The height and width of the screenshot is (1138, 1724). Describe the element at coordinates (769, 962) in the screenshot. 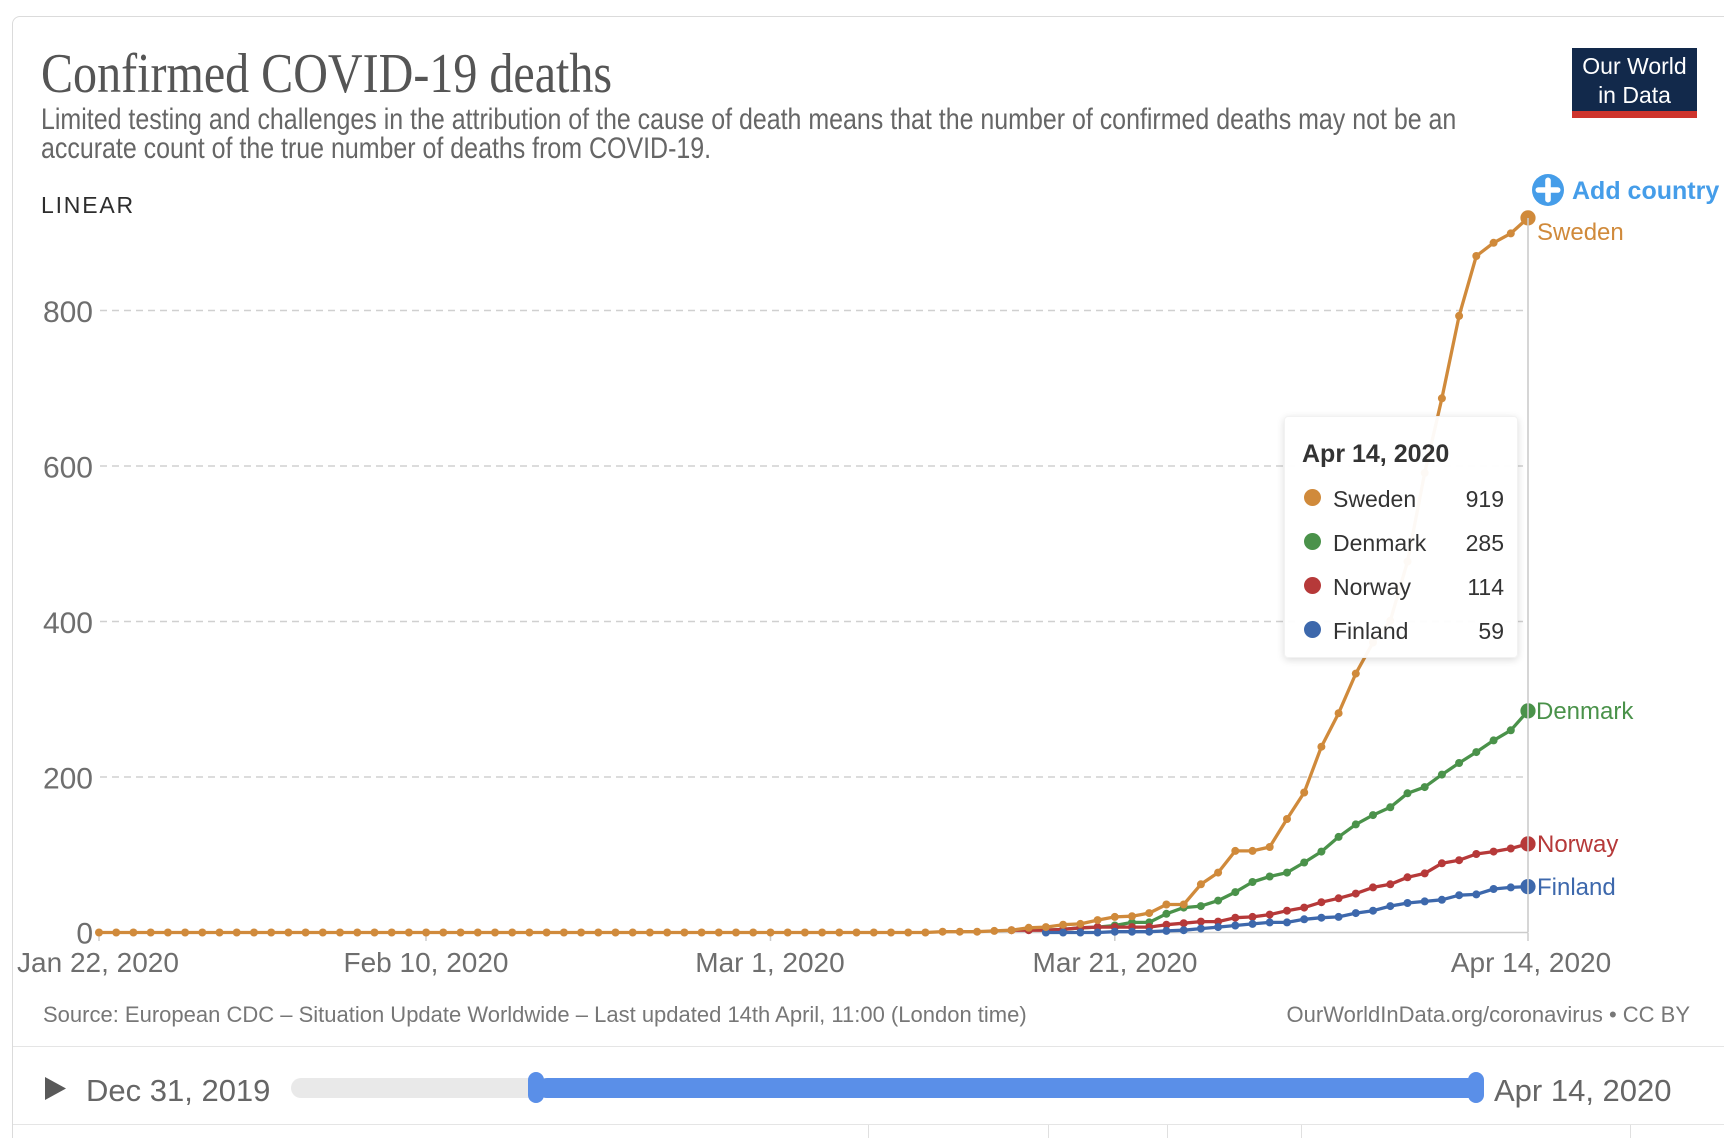

I see `svg-text: Mar 1, 2020` at that location.